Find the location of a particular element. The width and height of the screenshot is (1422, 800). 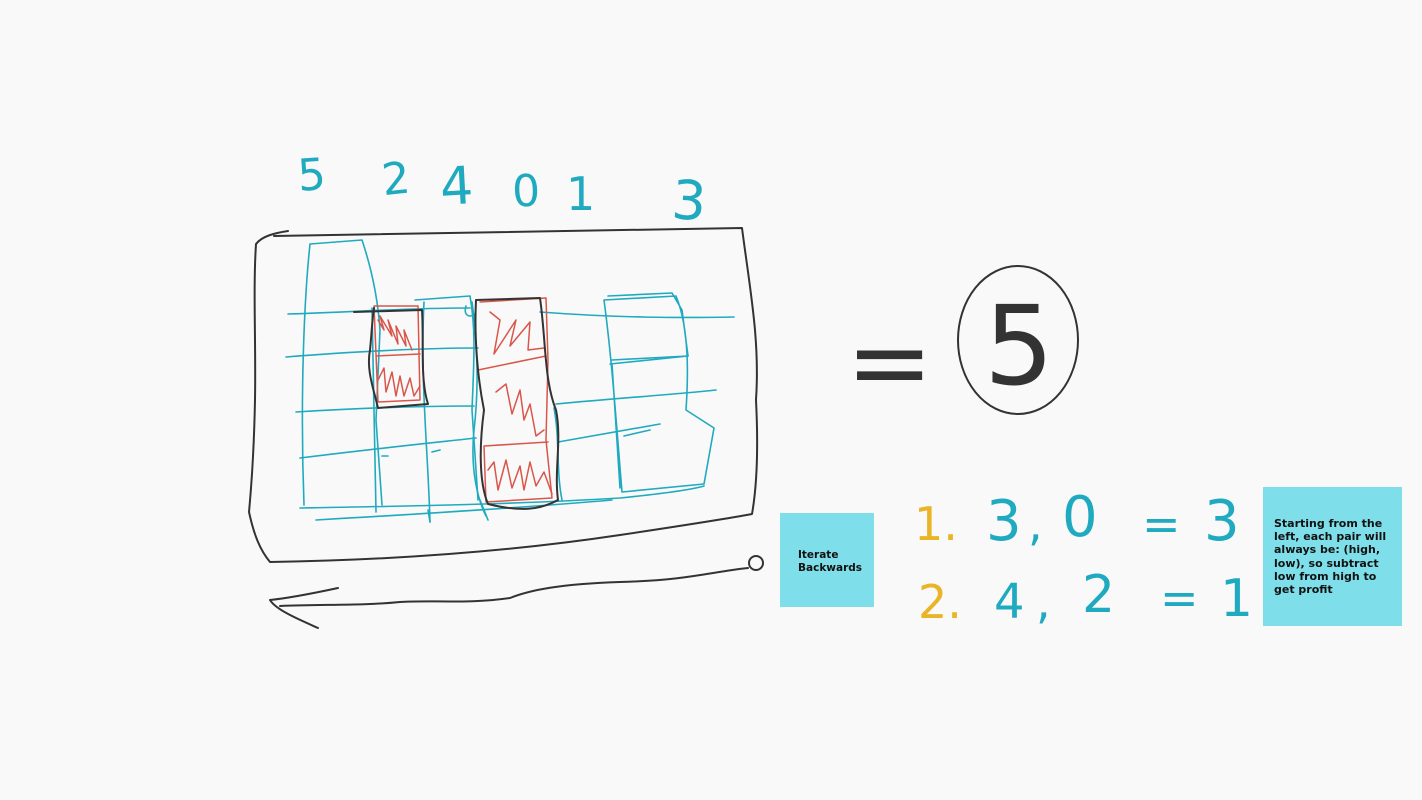

price-digit: 5 is located at coordinates (311, 175).